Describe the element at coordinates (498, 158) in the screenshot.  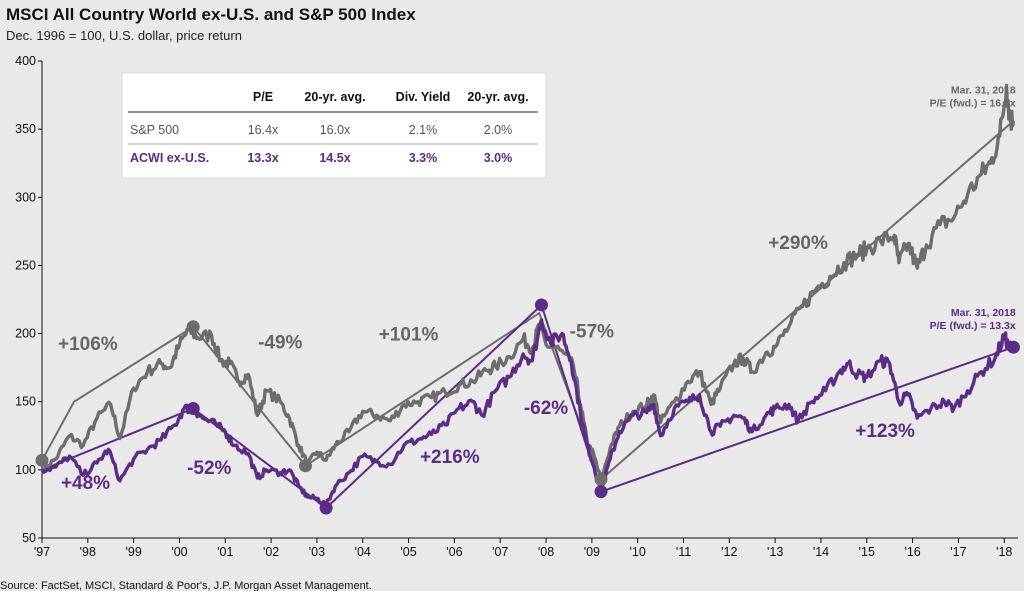
I see `table-cell: 3.0%` at that location.